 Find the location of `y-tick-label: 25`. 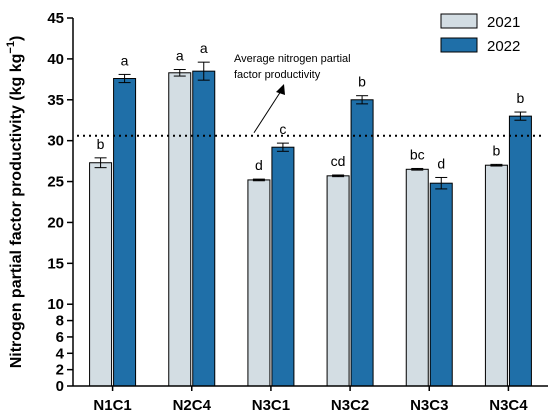

y-tick-label: 25 is located at coordinates (55, 182).